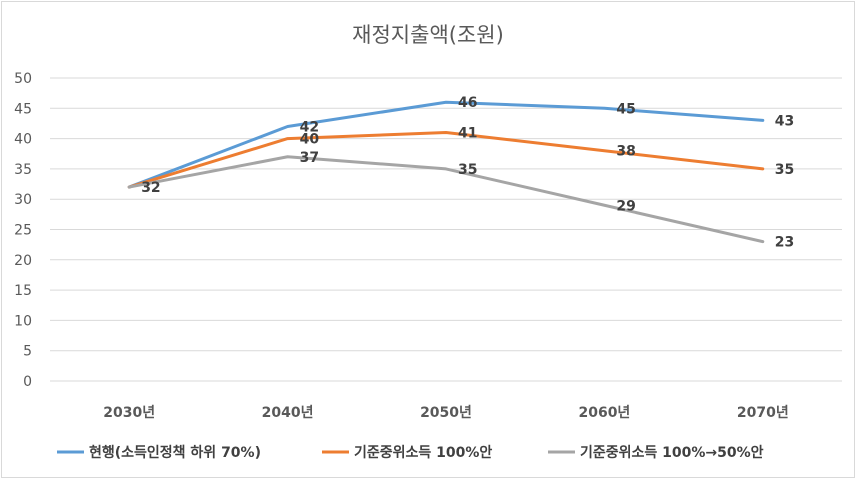  Describe the element at coordinates (23, 200) in the screenshot. I see `y-tick-label: 30` at that location.